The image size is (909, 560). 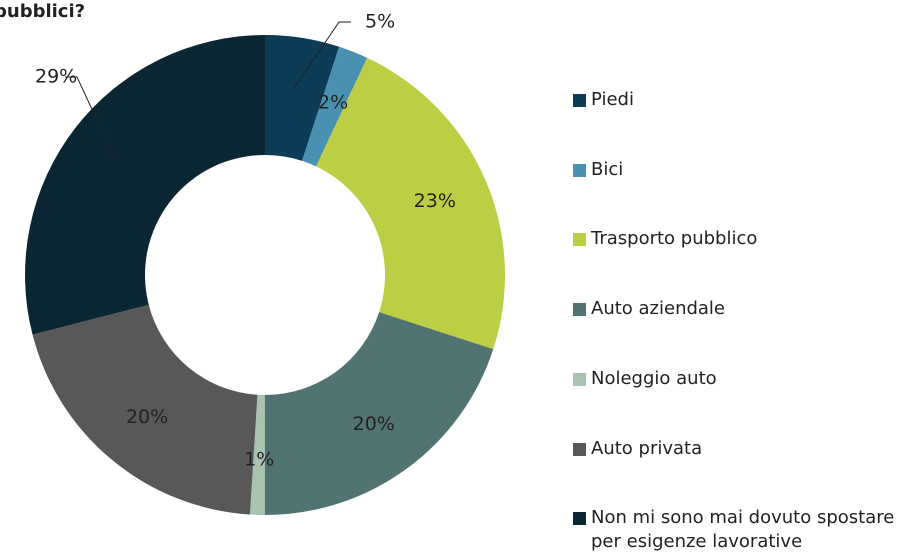 I want to click on legend-item: Auto aziendale, so click(x=741, y=309).